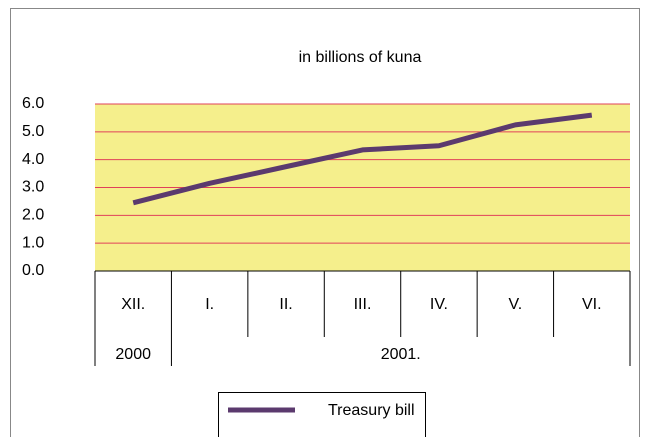 The width and height of the screenshot is (650, 437). What do you see at coordinates (33, 270) in the screenshot?
I see `y-tick-label: 0.0` at bounding box center [33, 270].